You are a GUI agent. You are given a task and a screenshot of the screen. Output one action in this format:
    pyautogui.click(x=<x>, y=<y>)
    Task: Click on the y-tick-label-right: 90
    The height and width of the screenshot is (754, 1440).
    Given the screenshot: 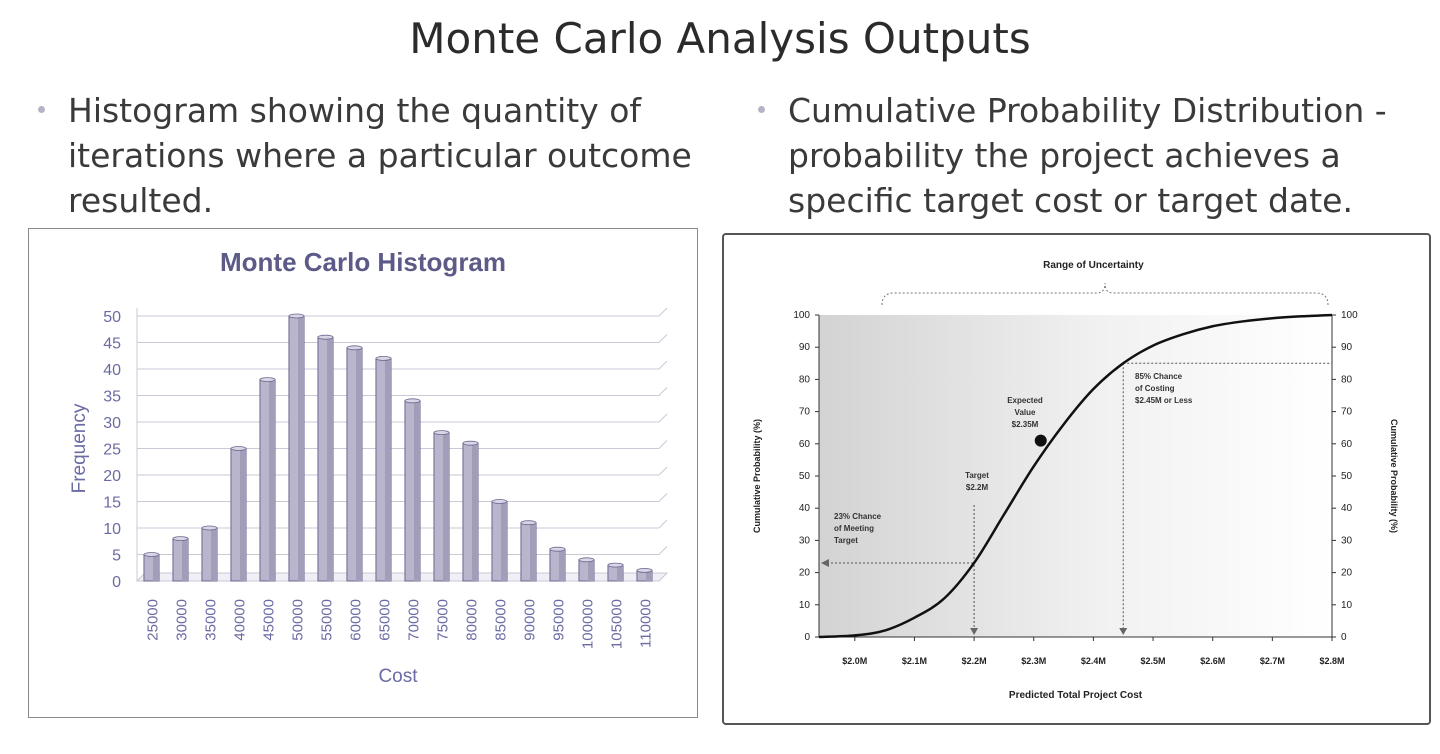 What is the action you would take?
    pyautogui.click(x=1347, y=347)
    